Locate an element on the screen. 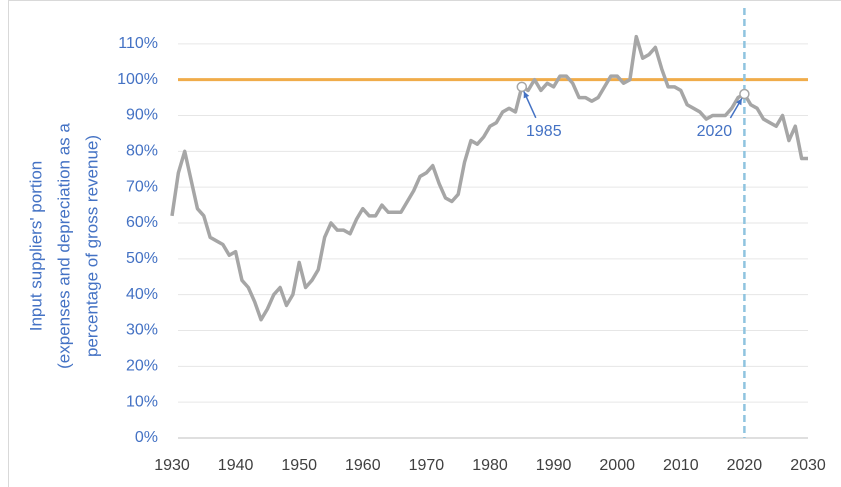 The image size is (841, 487). y-tick-label: 110% is located at coordinates (138, 43).